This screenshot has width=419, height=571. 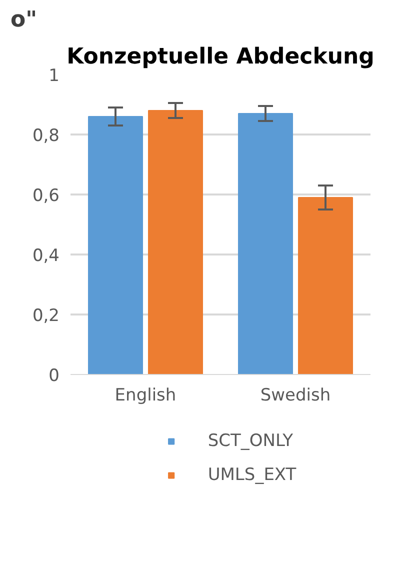 I want to click on x-tick-label: English, so click(x=145, y=396).